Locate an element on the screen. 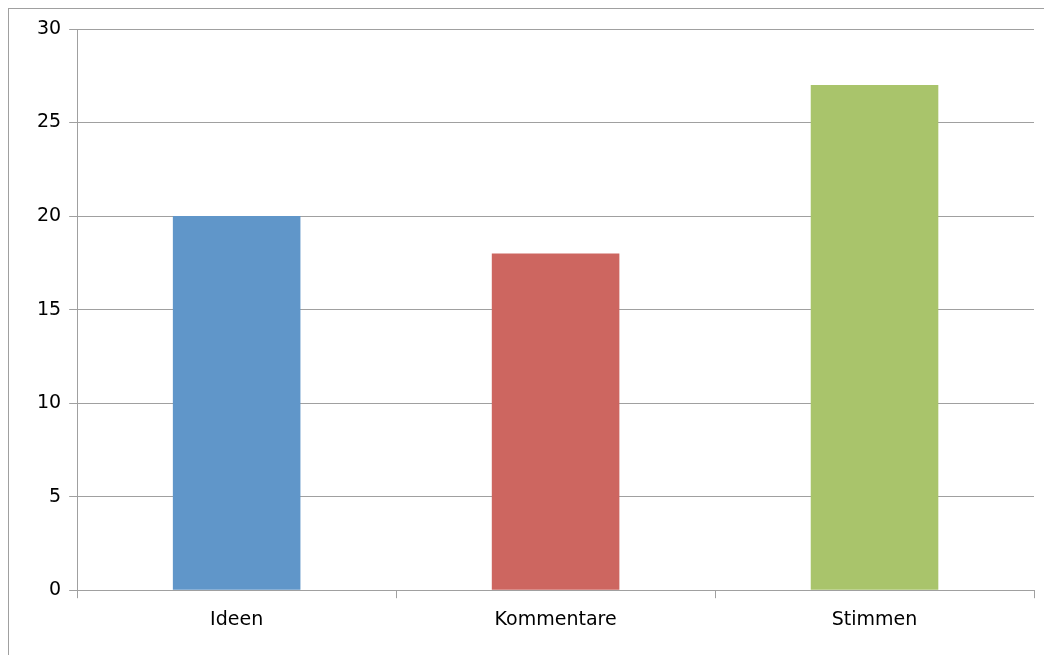 The height and width of the screenshot is (655, 1044). y-tick-label: 0 is located at coordinates (55, 588).